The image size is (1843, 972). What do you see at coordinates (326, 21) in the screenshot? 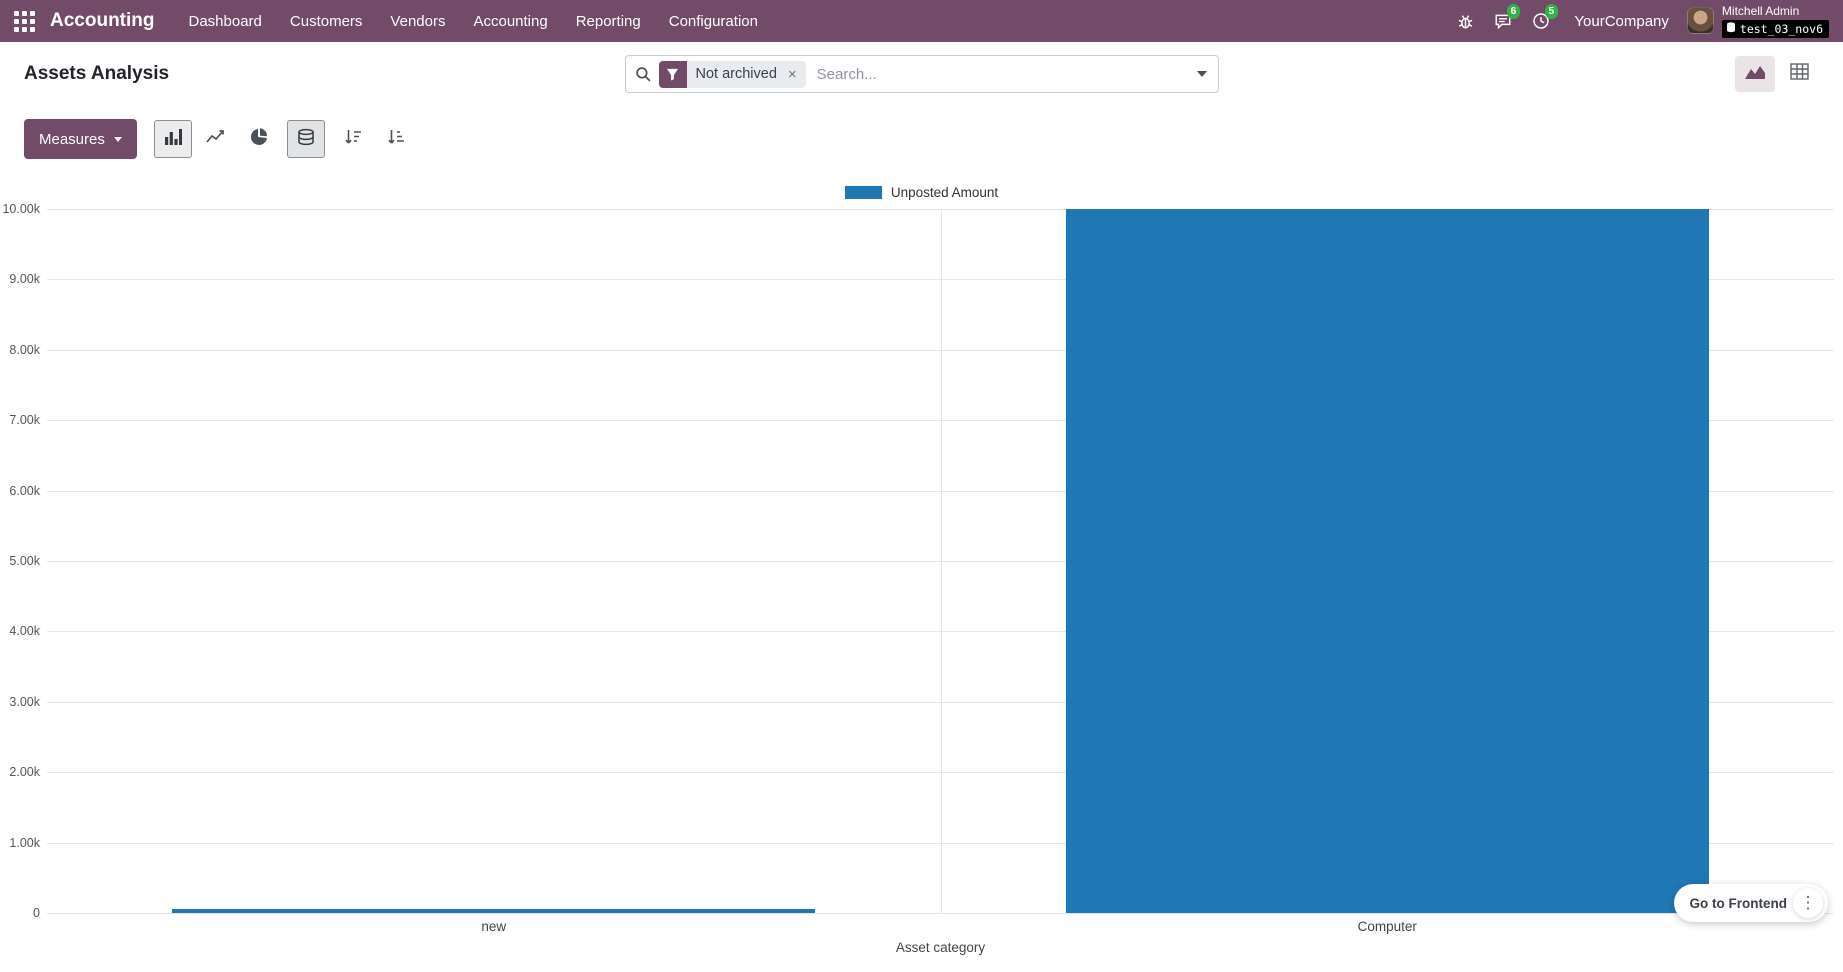
I see `menu-customers: Customers` at bounding box center [326, 21].